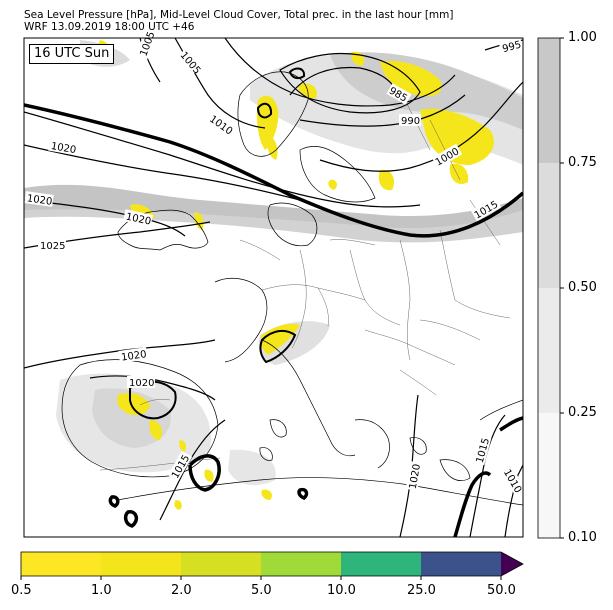  I want to click on isobar-label-995: 995, so click(511, 48).